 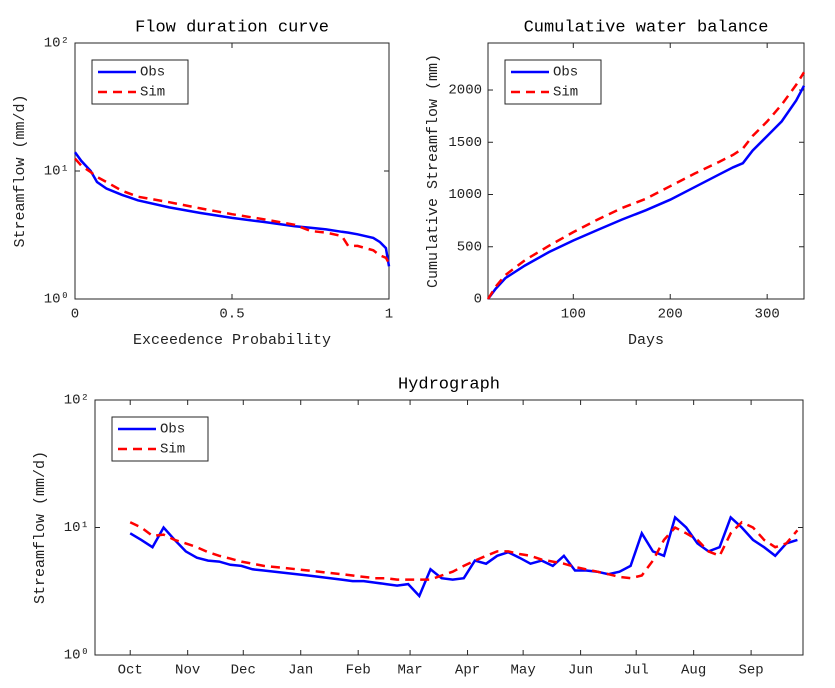 I want to click on x-tick-label: Dec, so click(x=243, y=671).